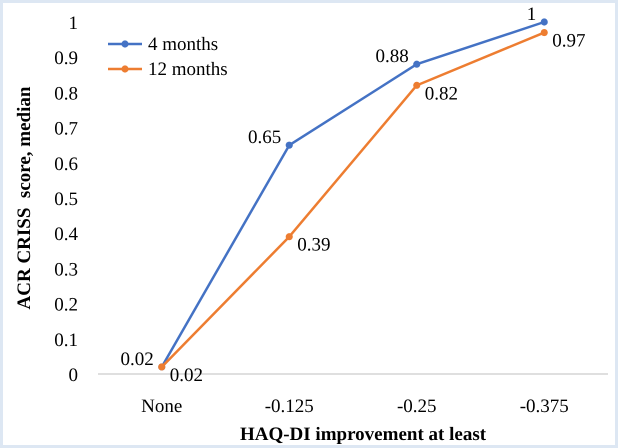  I want to click on data-label: 0.82, so click(441, 93).